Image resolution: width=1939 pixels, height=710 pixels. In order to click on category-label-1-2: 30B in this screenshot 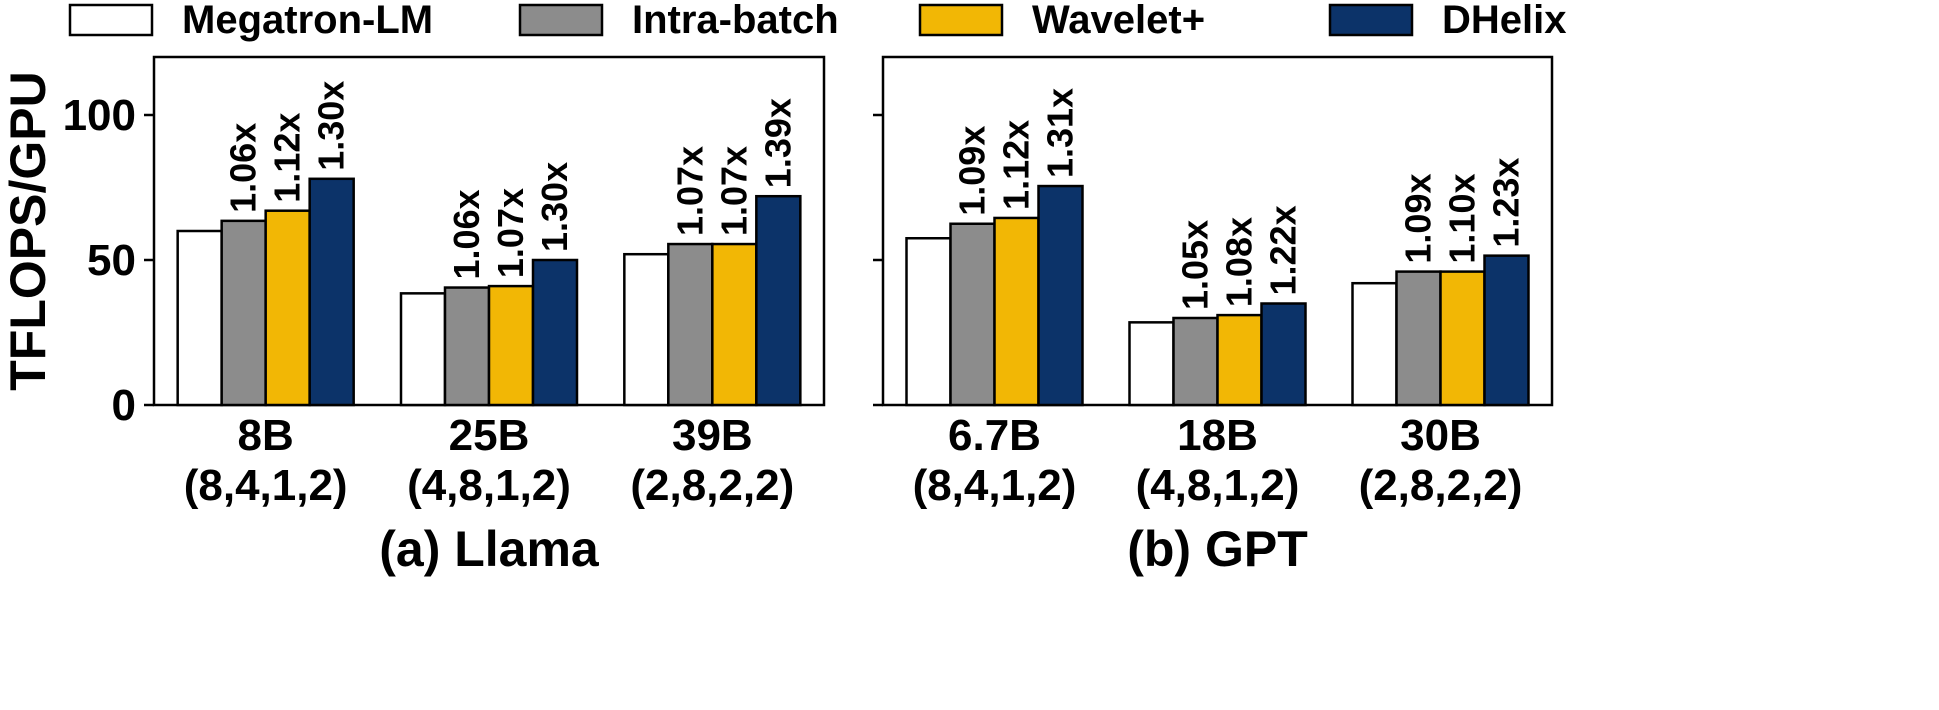, I will do `click(1440, 435)`.